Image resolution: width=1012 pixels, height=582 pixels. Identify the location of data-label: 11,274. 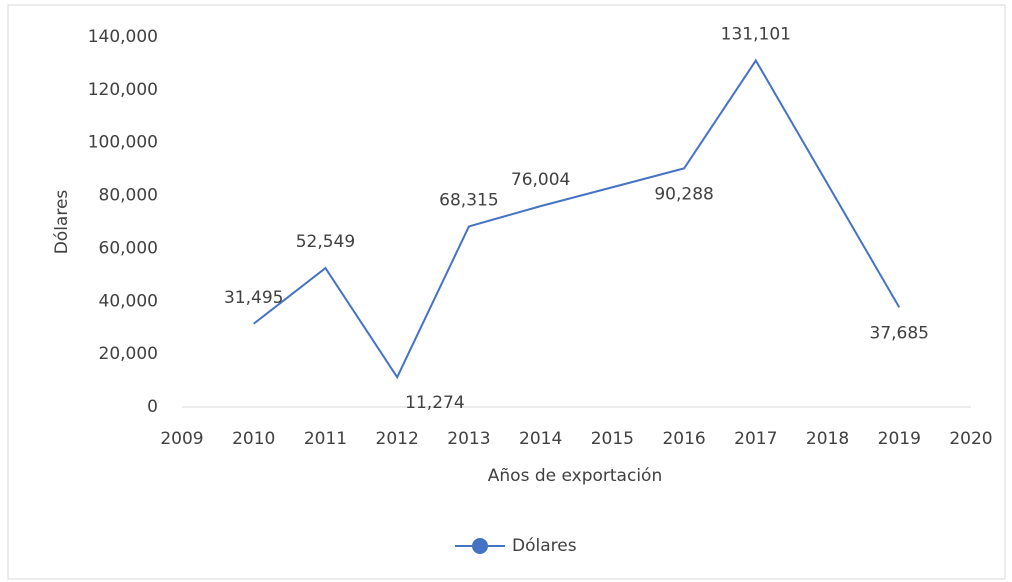
(434, 403).